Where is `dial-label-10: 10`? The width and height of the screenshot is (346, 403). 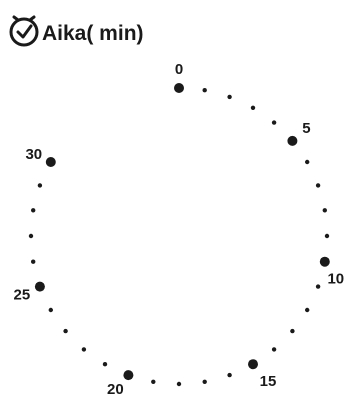
dial-label-10: 10 is located at coordinates (335, 279).